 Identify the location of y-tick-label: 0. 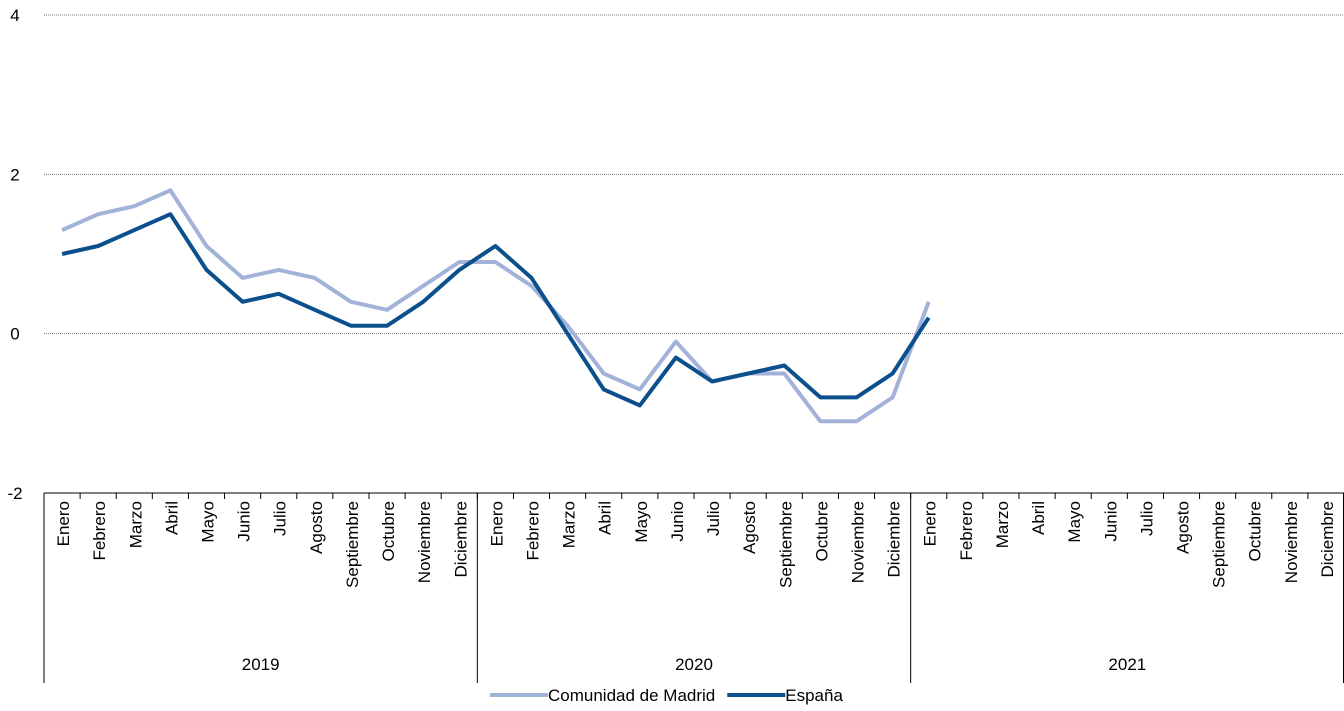
(14, 334).